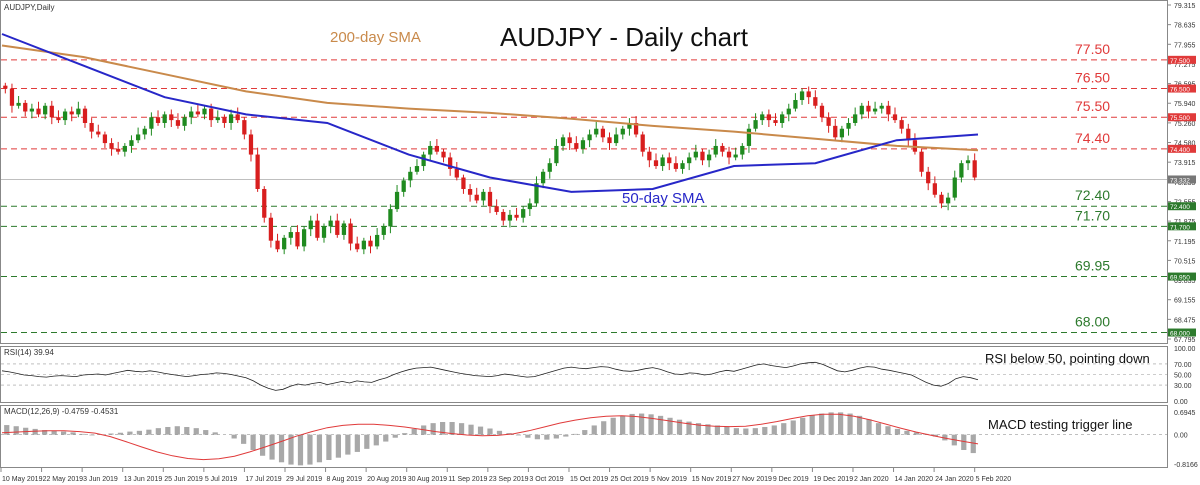 The height and width of the screenshot is (485, 1200). I want to click on macd-signal-line, so click(490, 437).